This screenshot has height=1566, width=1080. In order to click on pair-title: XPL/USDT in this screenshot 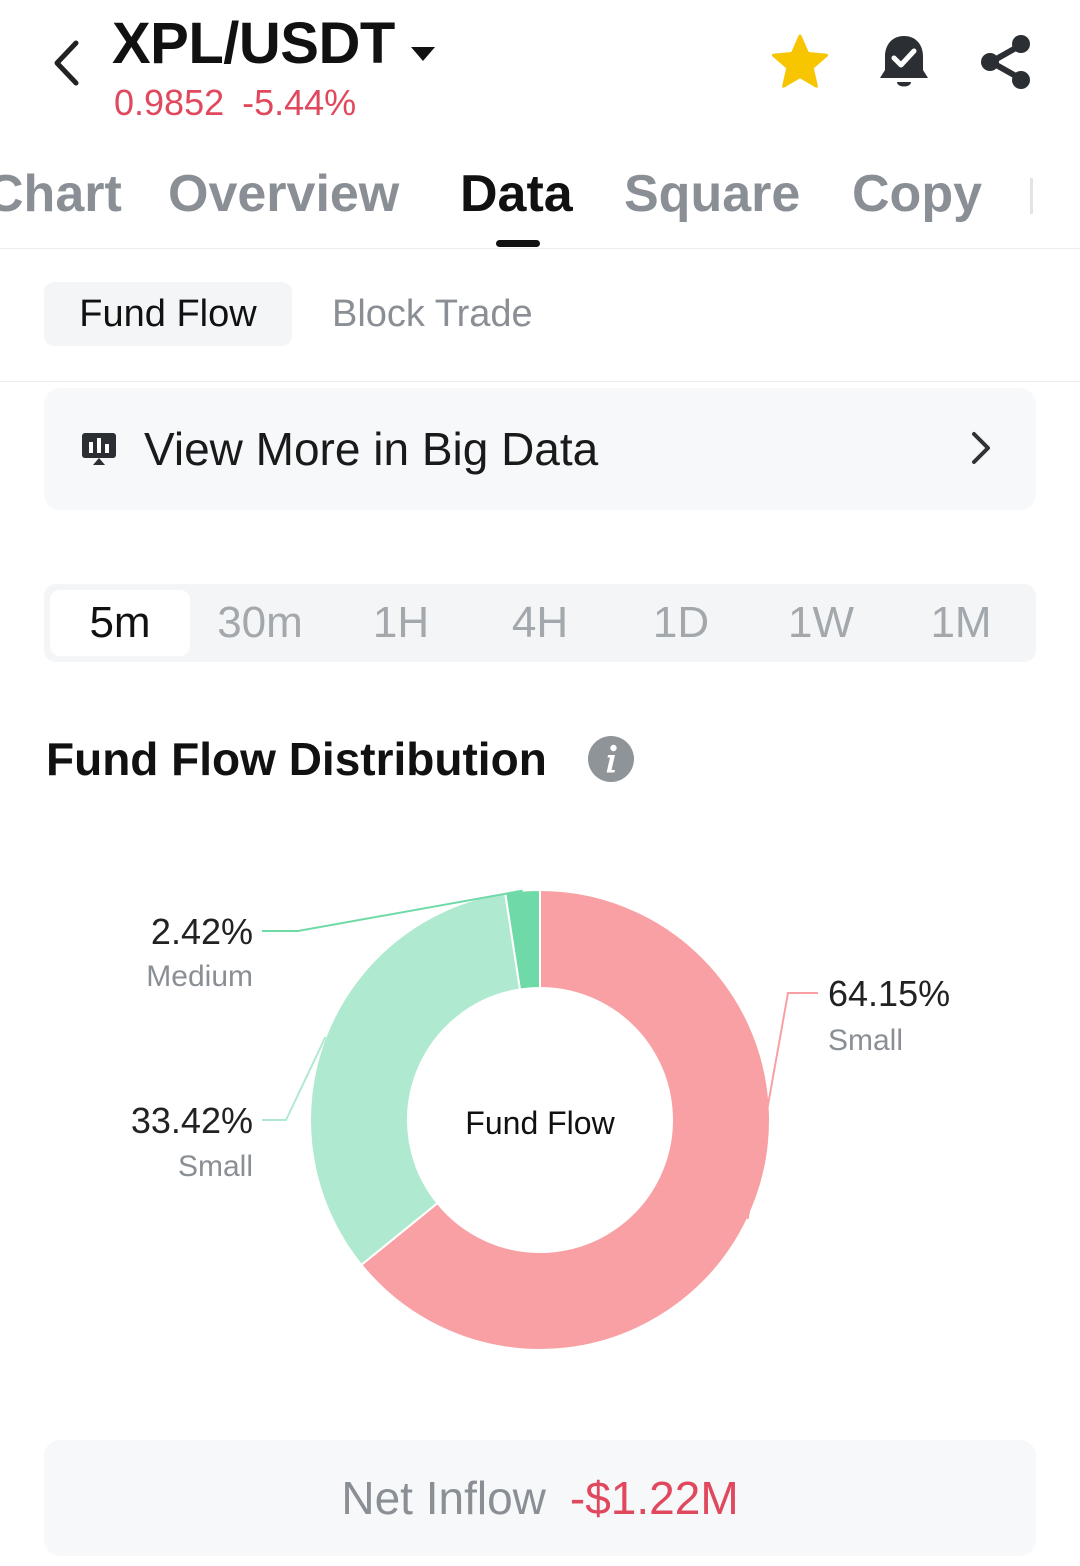, I will do `click(253, 43)`.